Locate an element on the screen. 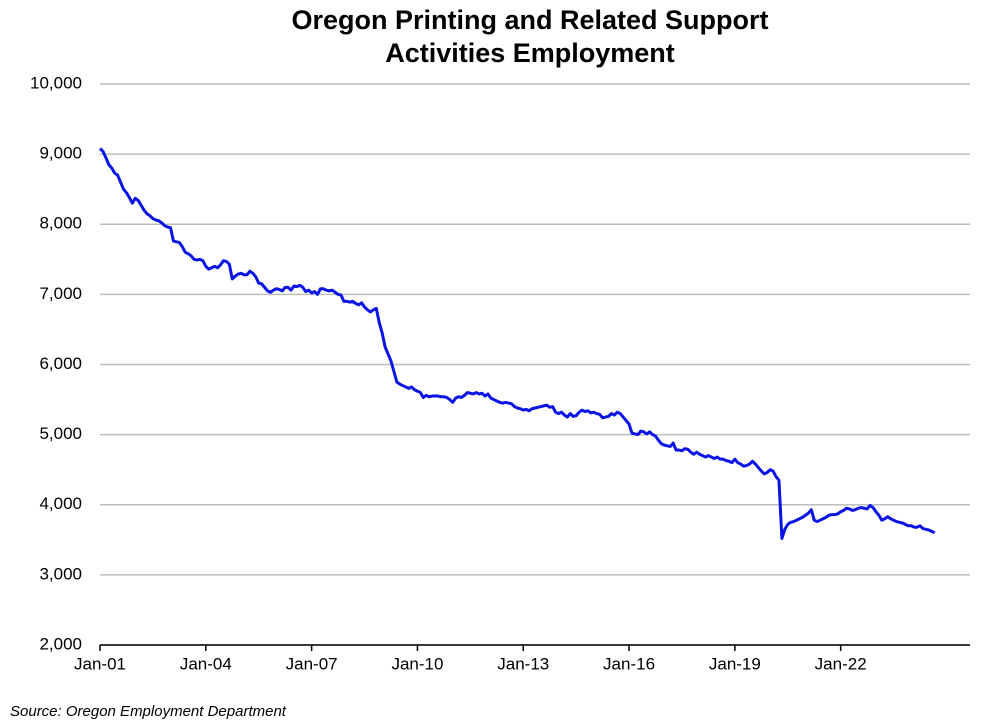  y-tick-label: 5,000 is located at coordinates (60, 433).